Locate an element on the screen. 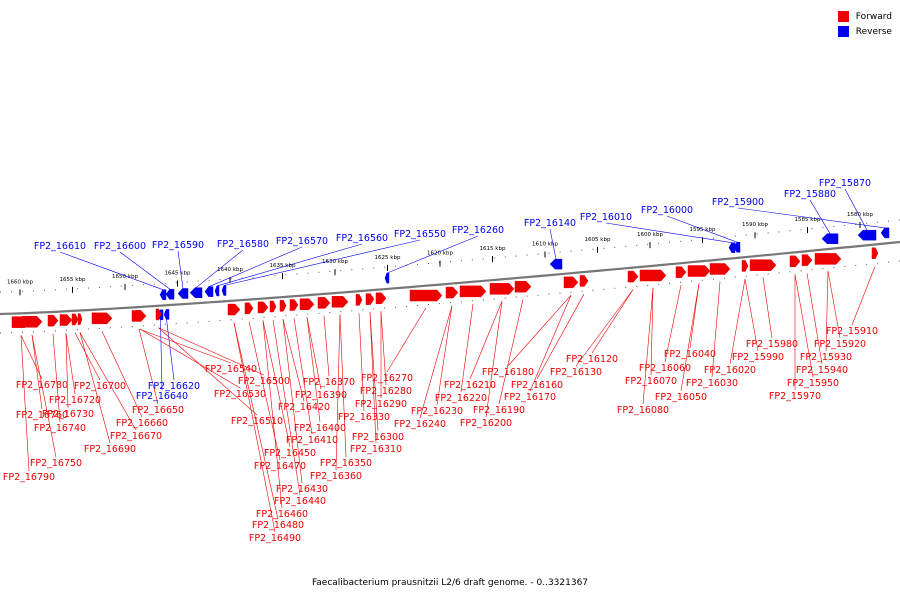 The image size is (900, 600). genome-backbone is located at coordinates (450, 278).